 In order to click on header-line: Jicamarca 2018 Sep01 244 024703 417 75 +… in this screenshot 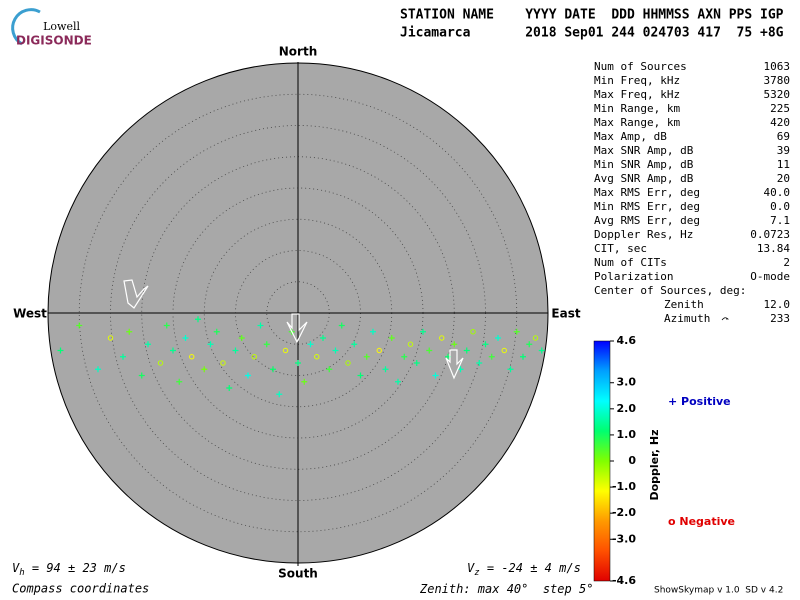, I will do `click(592, 33)`.